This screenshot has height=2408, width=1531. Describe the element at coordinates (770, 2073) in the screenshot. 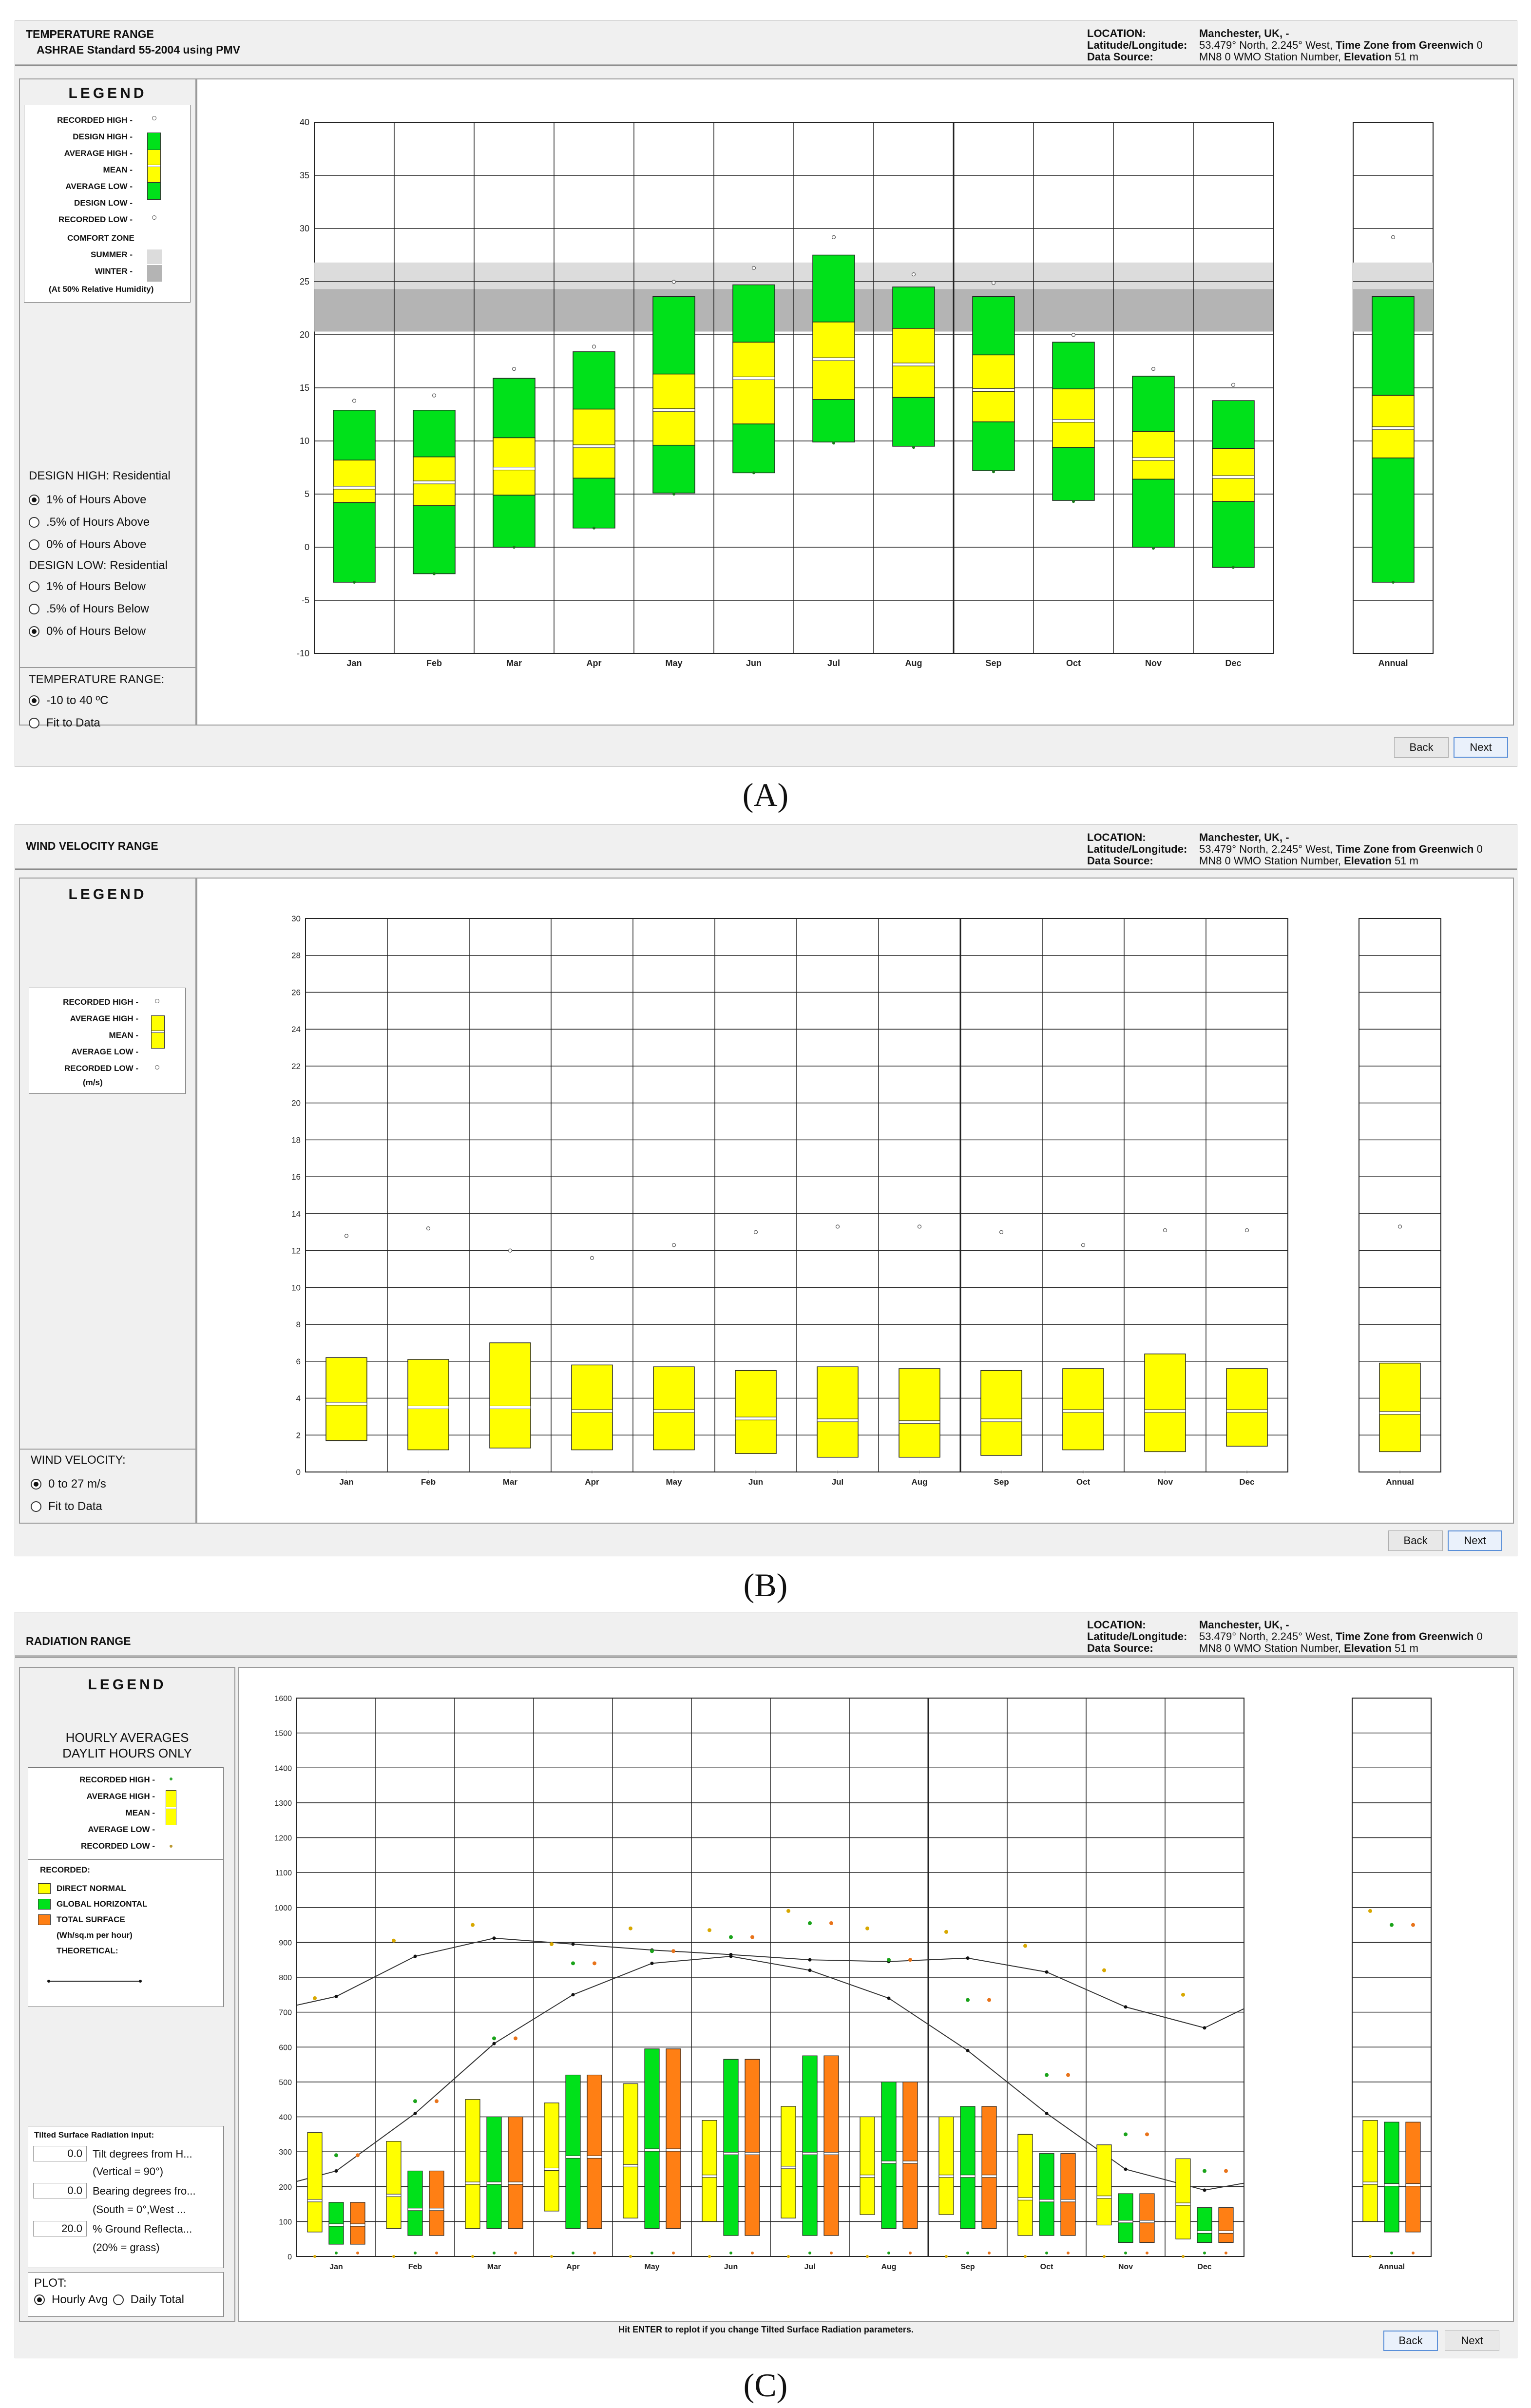

I see `theoretical-line` at that location.